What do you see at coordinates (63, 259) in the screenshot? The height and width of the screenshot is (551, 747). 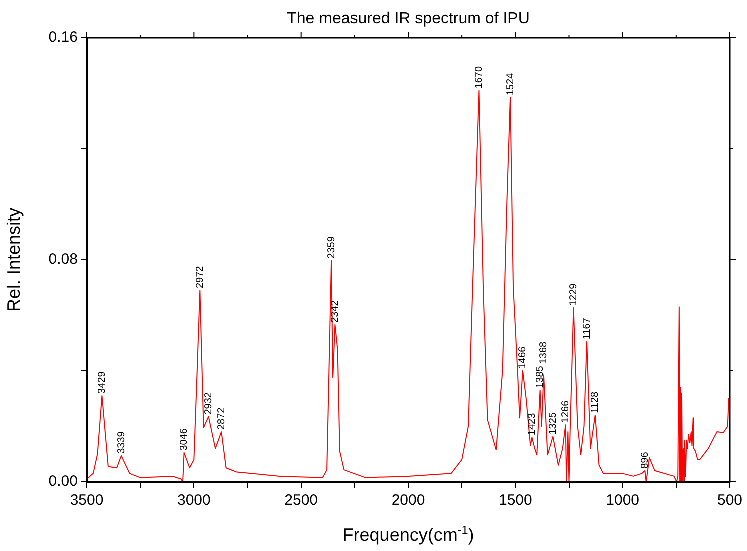 I see `y-tick-label: 0.08` at bounding box center [63, 259].